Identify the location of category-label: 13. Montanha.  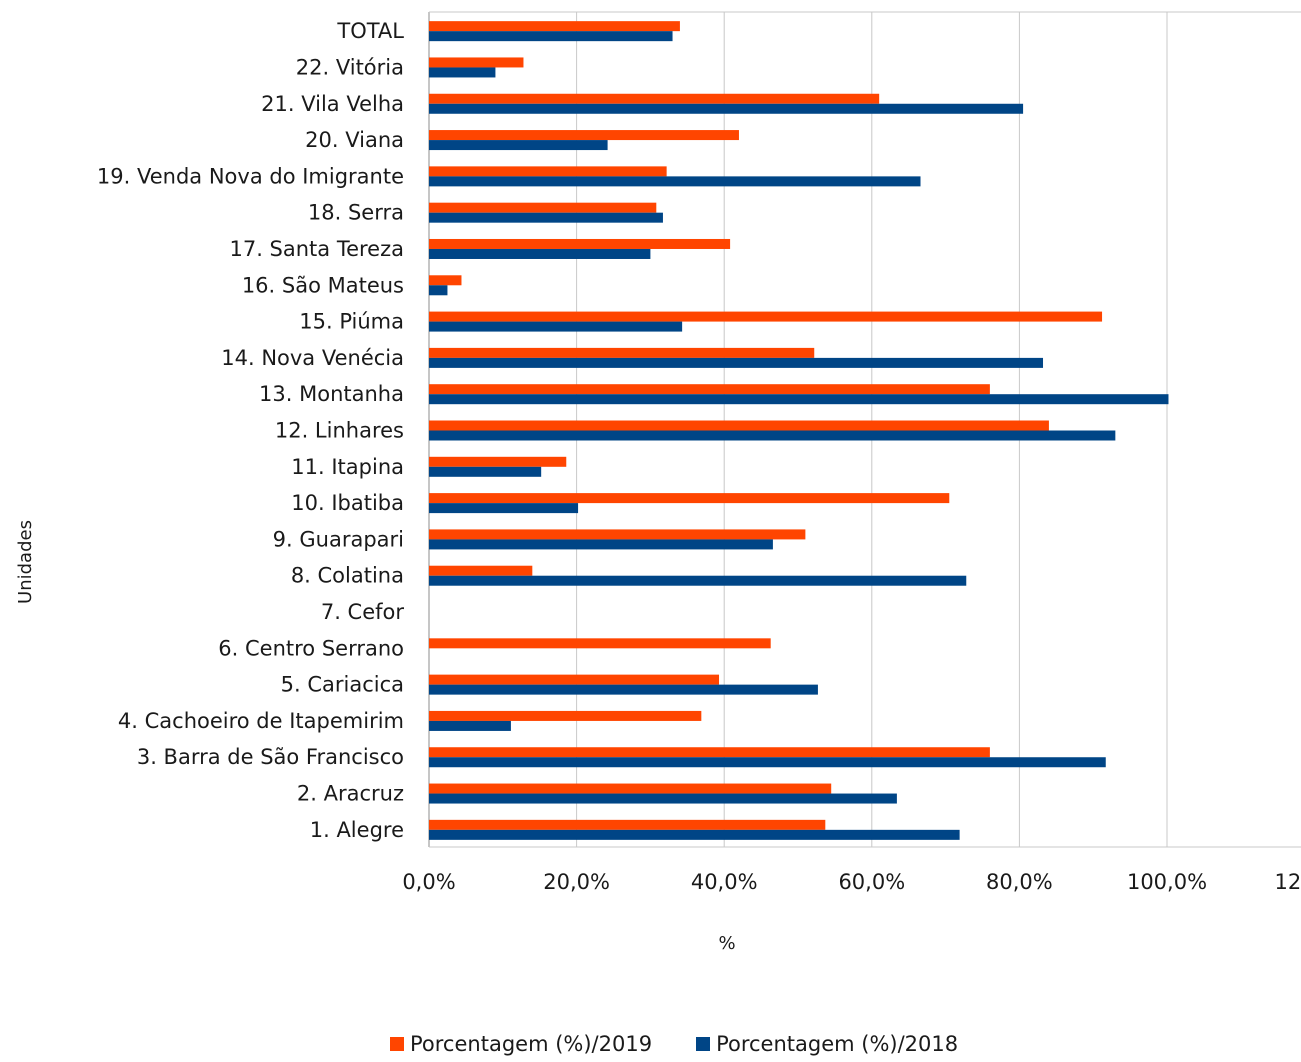
(331, 394).